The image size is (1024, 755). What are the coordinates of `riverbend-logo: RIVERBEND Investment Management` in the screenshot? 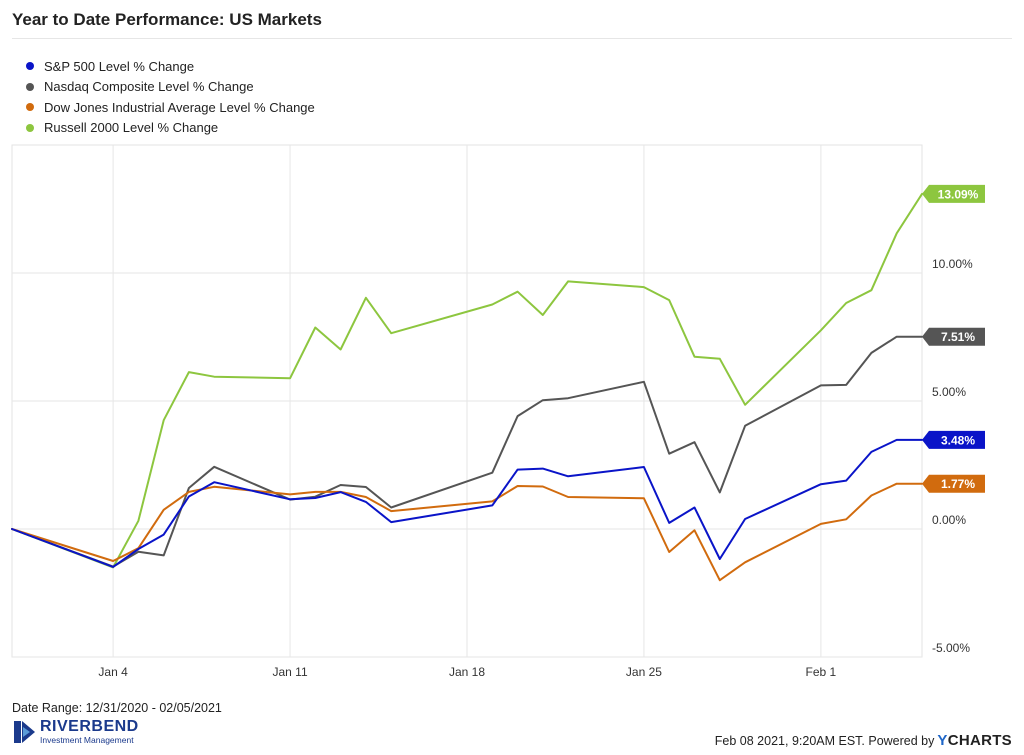 It's located at (76, 732).